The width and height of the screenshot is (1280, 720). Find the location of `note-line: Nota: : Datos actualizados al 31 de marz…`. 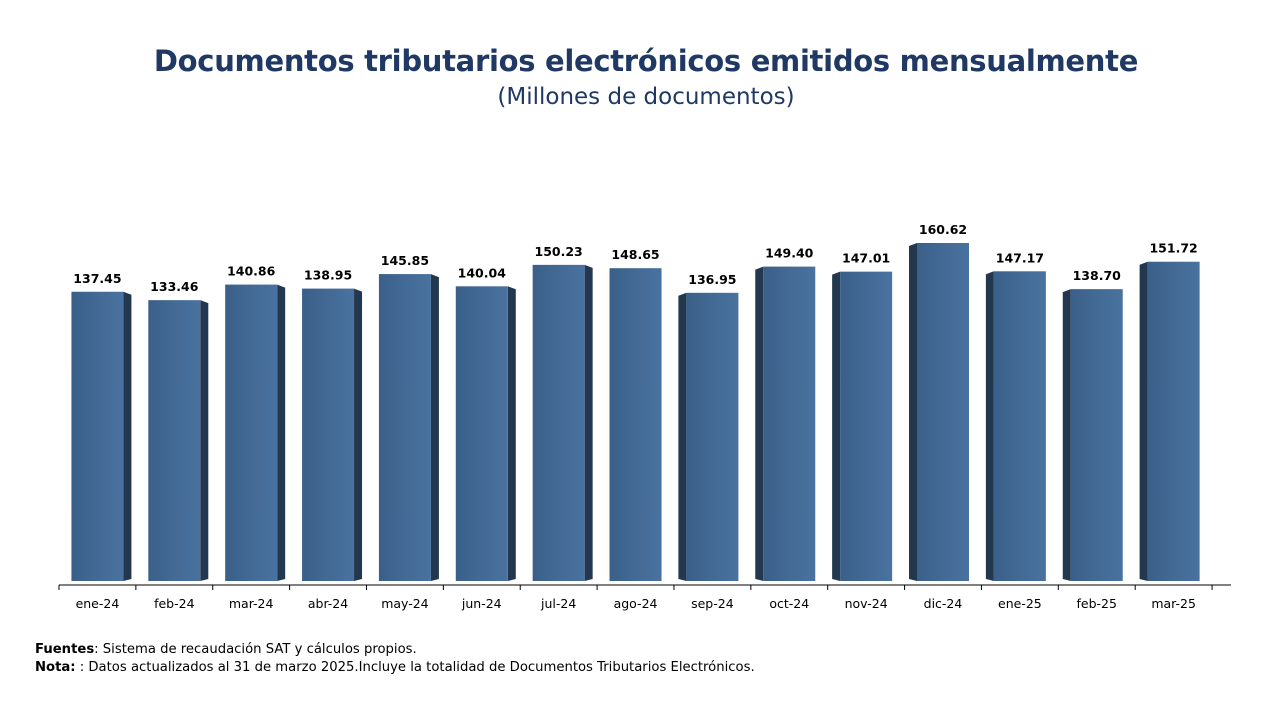

note-line: Nota: : Datos actualizados al 31 de marz… is located at coordinates (395, 668).